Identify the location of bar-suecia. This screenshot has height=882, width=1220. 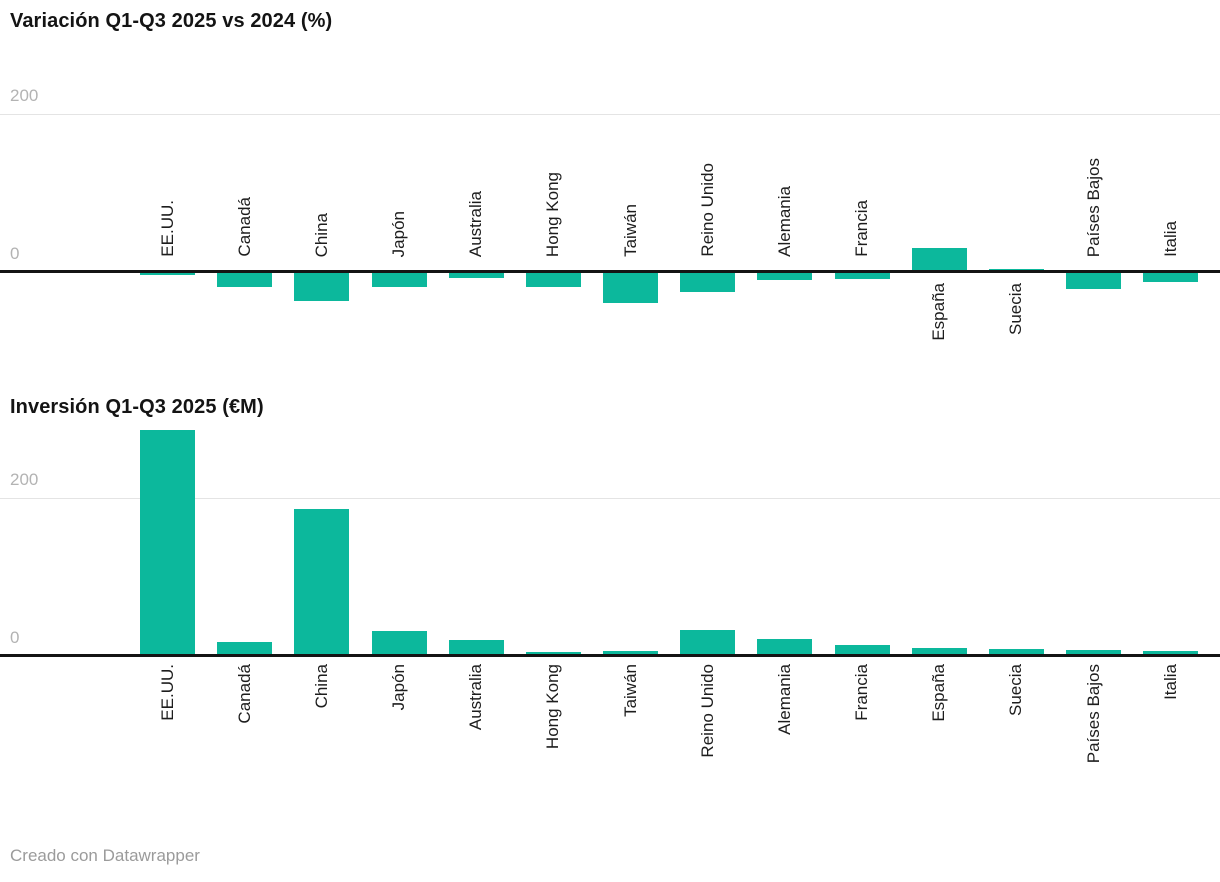
(1016, 652).